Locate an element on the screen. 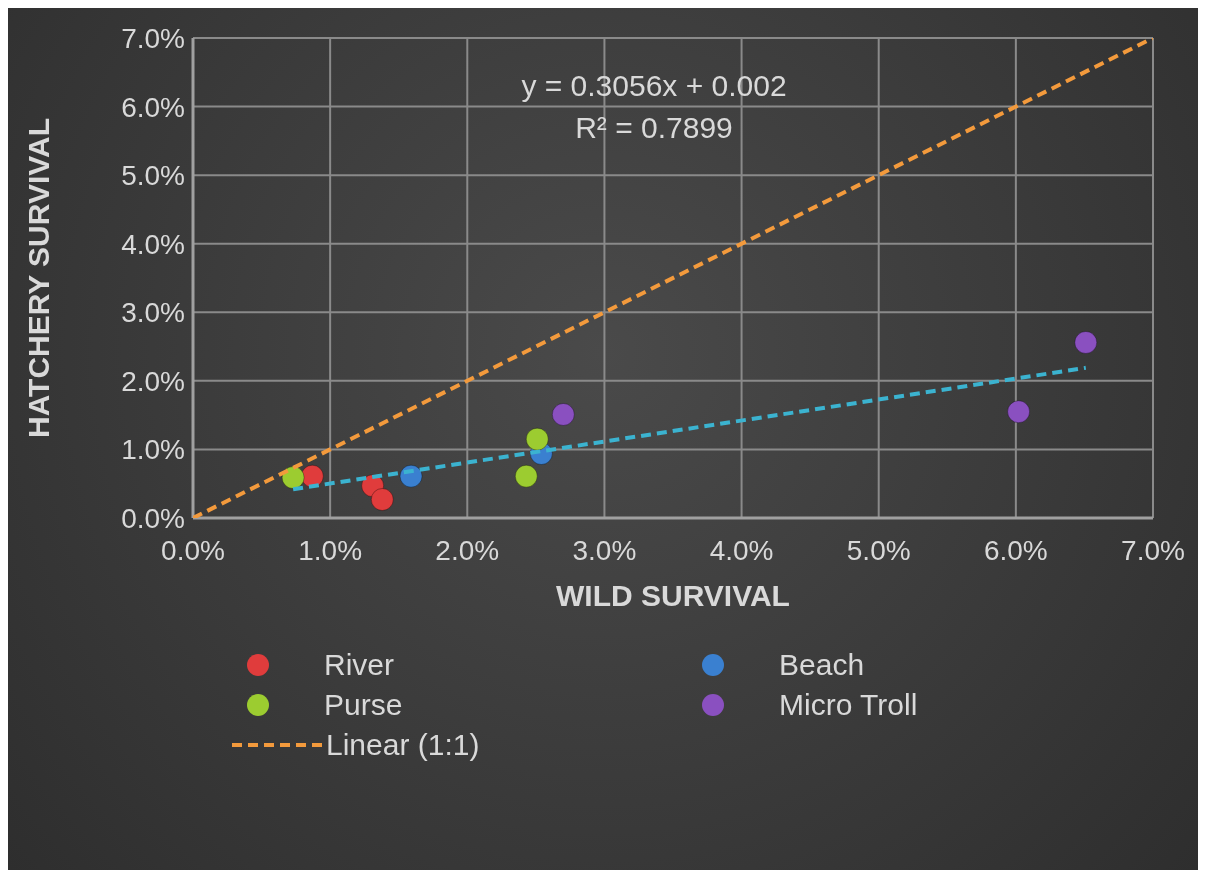 The width and height of the screenshot is (1209, 878). x-tick-label: 3.0% is located at coordinates (604, 550).